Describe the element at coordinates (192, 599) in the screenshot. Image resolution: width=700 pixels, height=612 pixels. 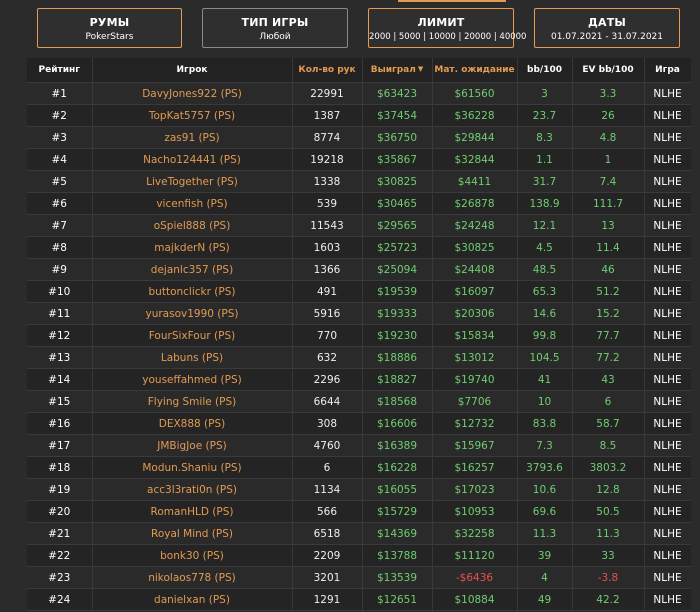
I see `player-cell: danielxan (PS)` at that location.